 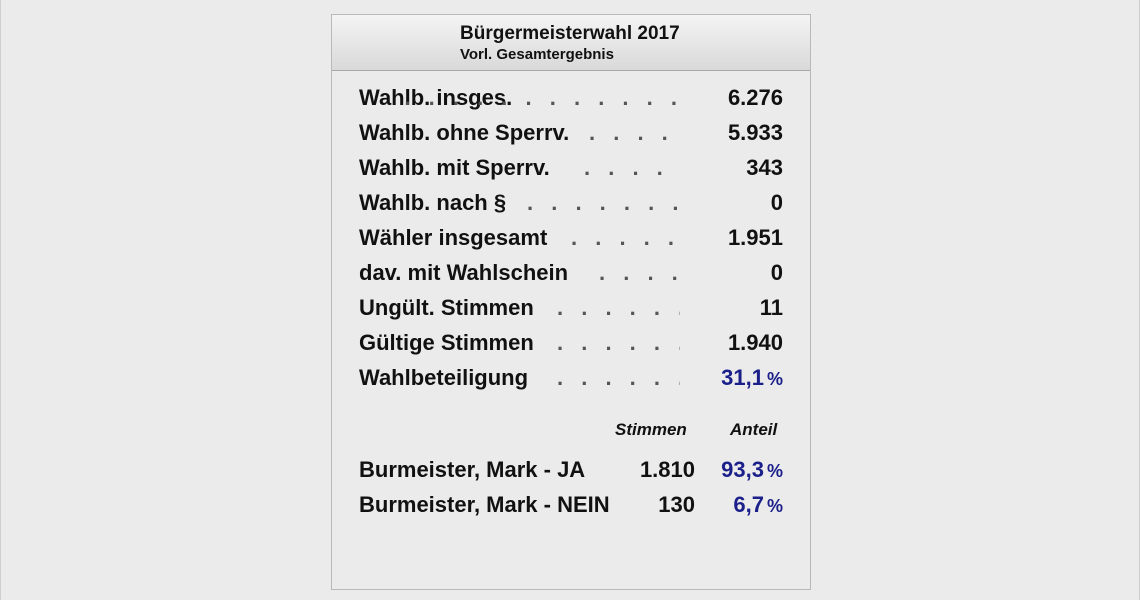 What do you see at coordinates (667, 469) in the screenshot?
I see `candidate-votes: 1.810` at bounding box center [667, 469].